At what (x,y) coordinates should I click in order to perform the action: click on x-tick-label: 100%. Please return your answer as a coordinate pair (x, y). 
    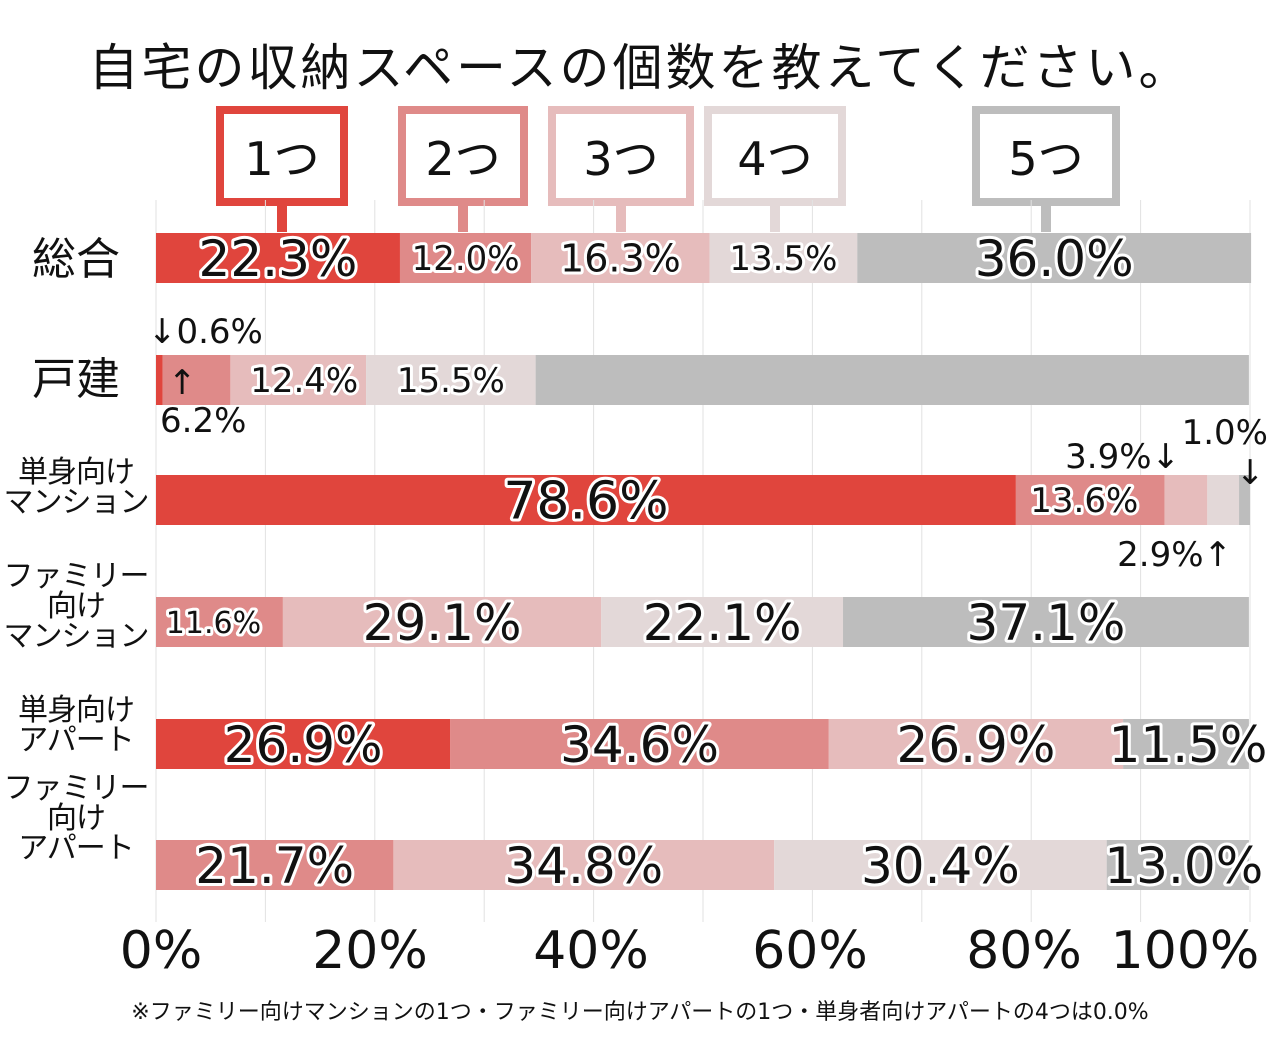
    Looking at the image, I should click on (1185, 951).